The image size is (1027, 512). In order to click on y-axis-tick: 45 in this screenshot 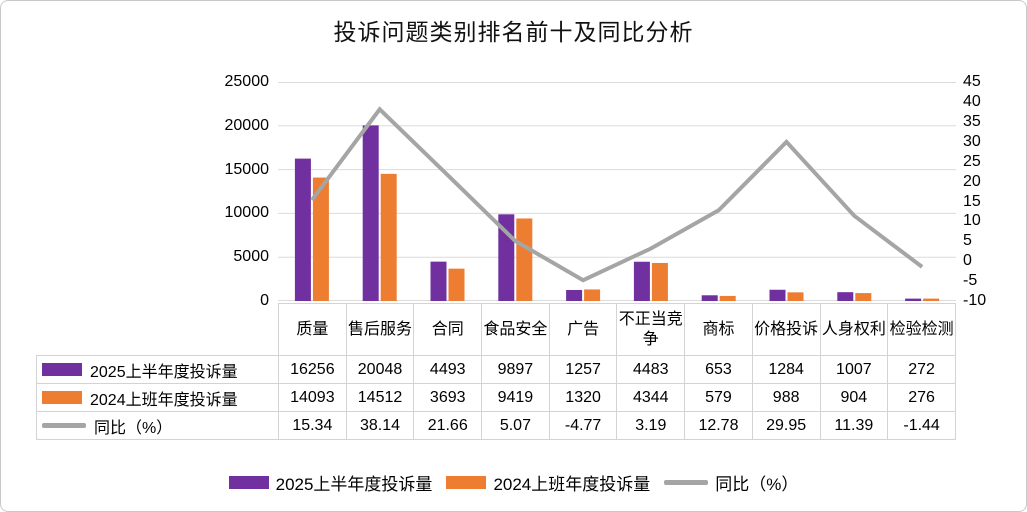, I will do `click(972, 81)`.